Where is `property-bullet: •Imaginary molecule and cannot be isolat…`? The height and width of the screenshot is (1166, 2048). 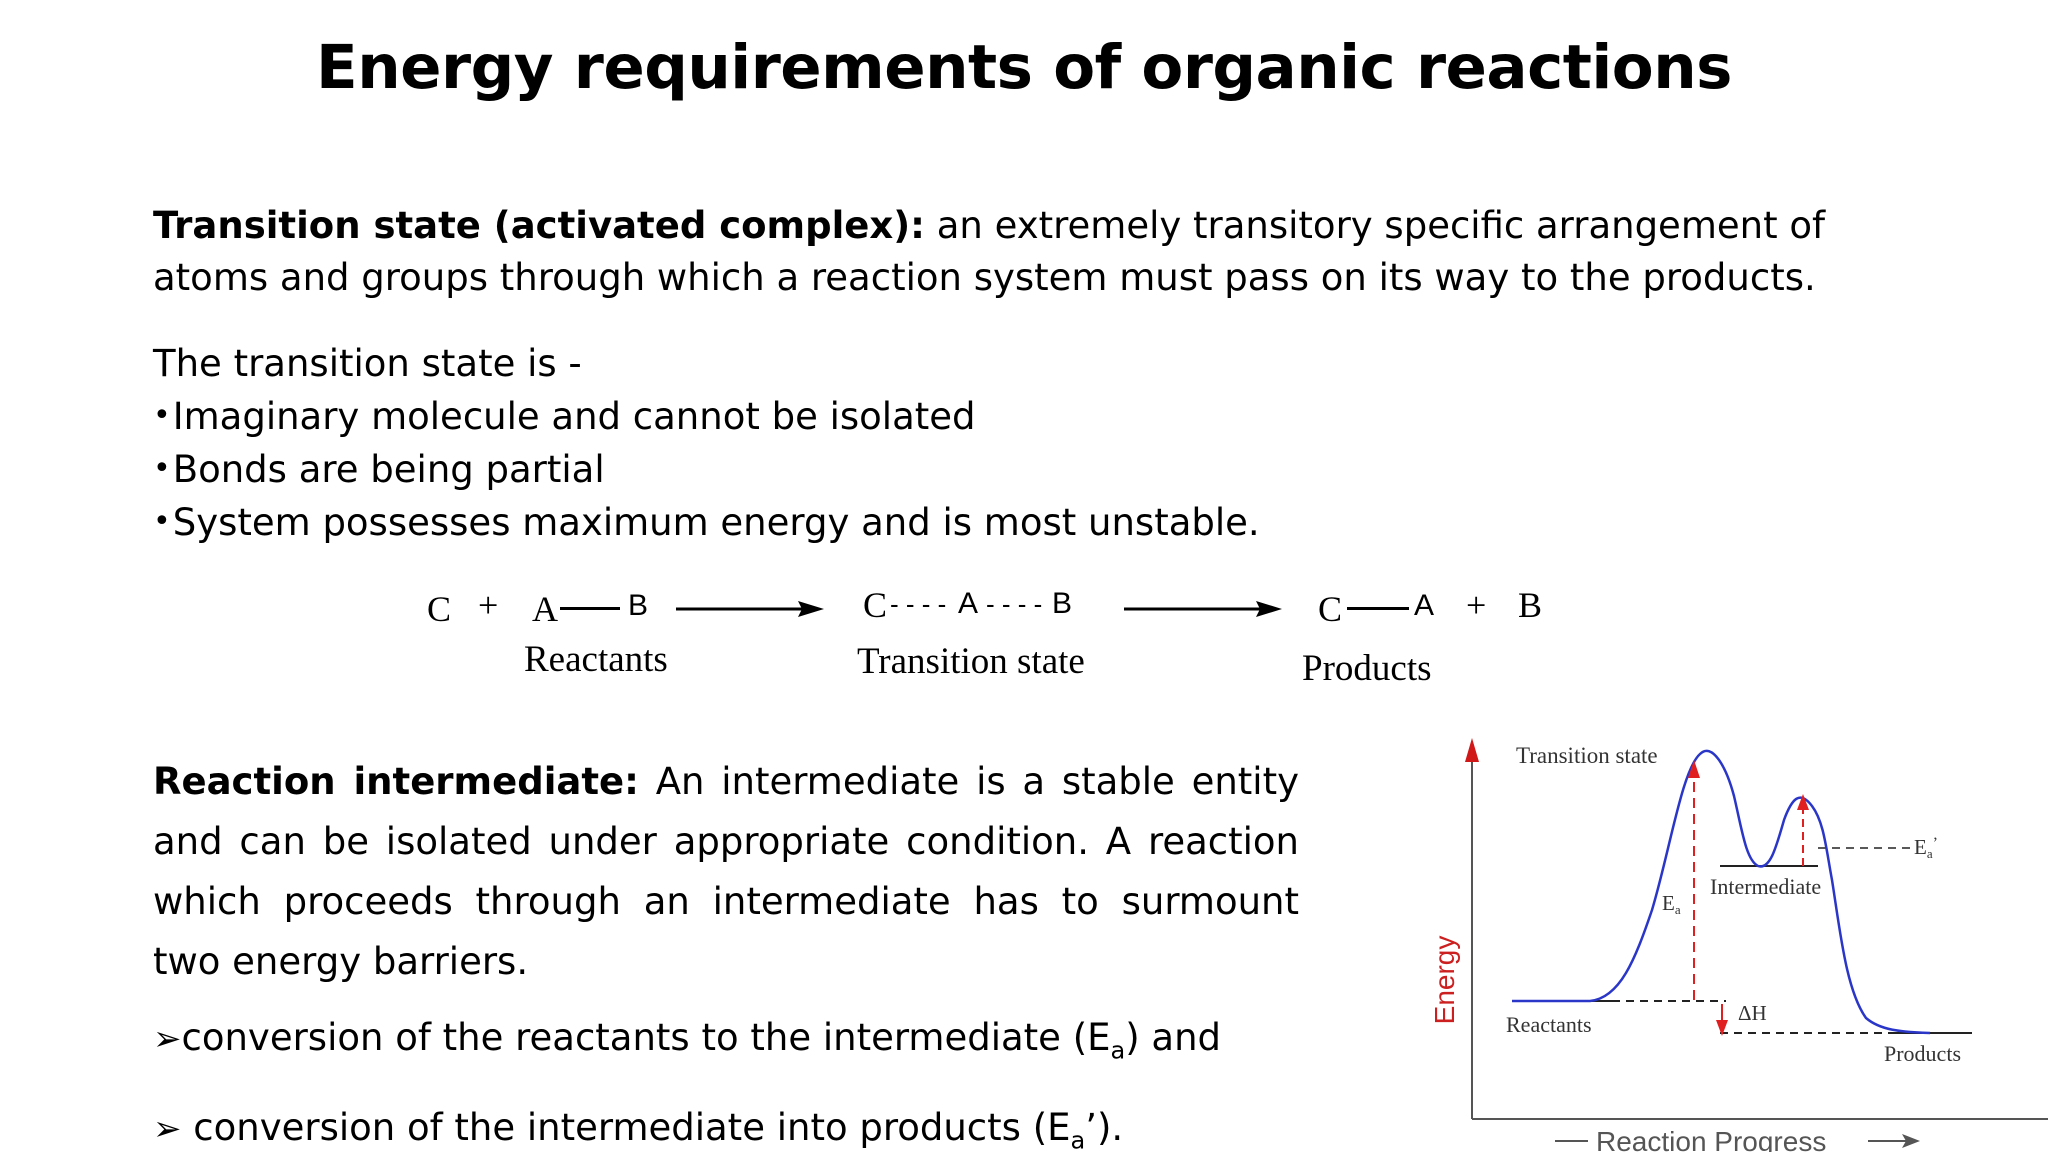
property-bullet: •Imaginary molecule and cannot be isolat… is located at coordinates (853, 416).